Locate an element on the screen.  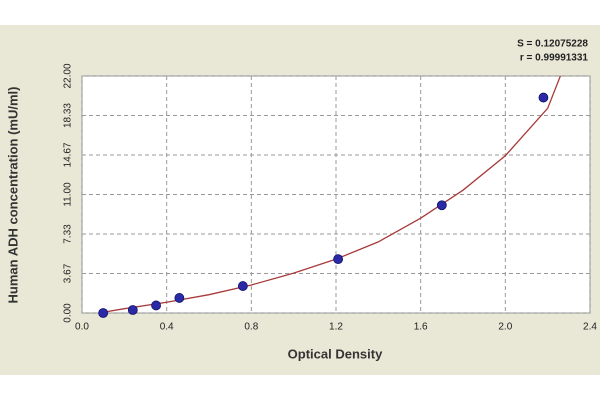
y-tick-label: 18.33 is located at coordinates (68, 115).